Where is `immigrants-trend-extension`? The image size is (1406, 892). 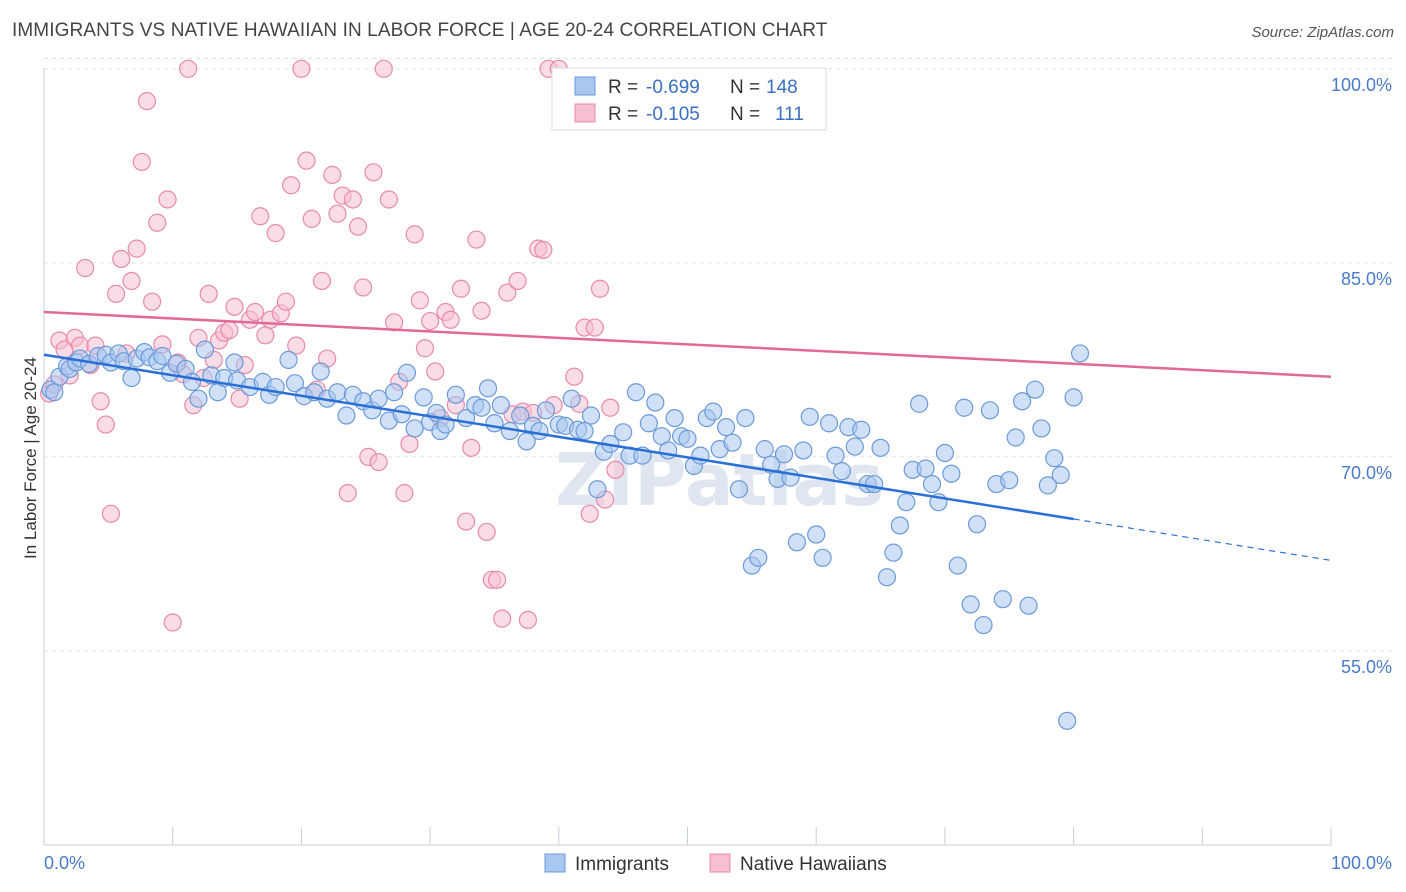
immigrants-trend-extension is located at coordinates (1202, 539).